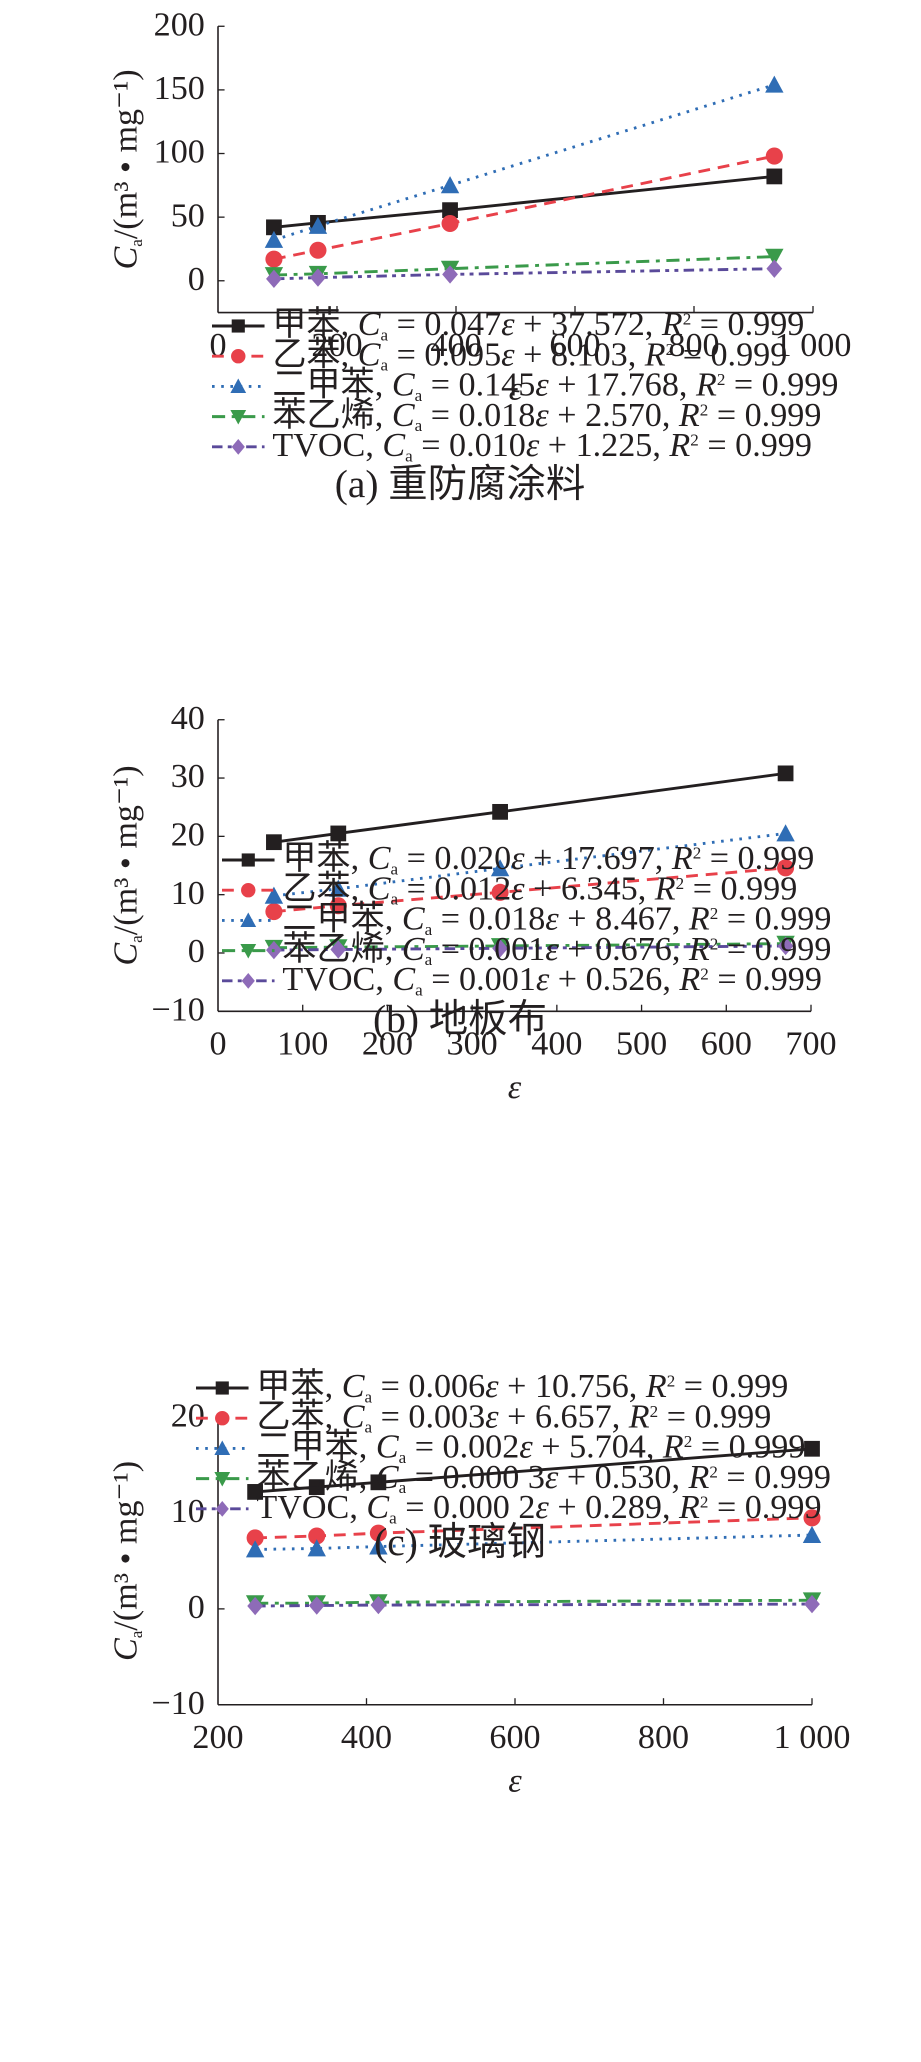  Describe the element at coordinates (323, 415) in the screenshot. I see `legend-compound: 苯乙烯` at that location.